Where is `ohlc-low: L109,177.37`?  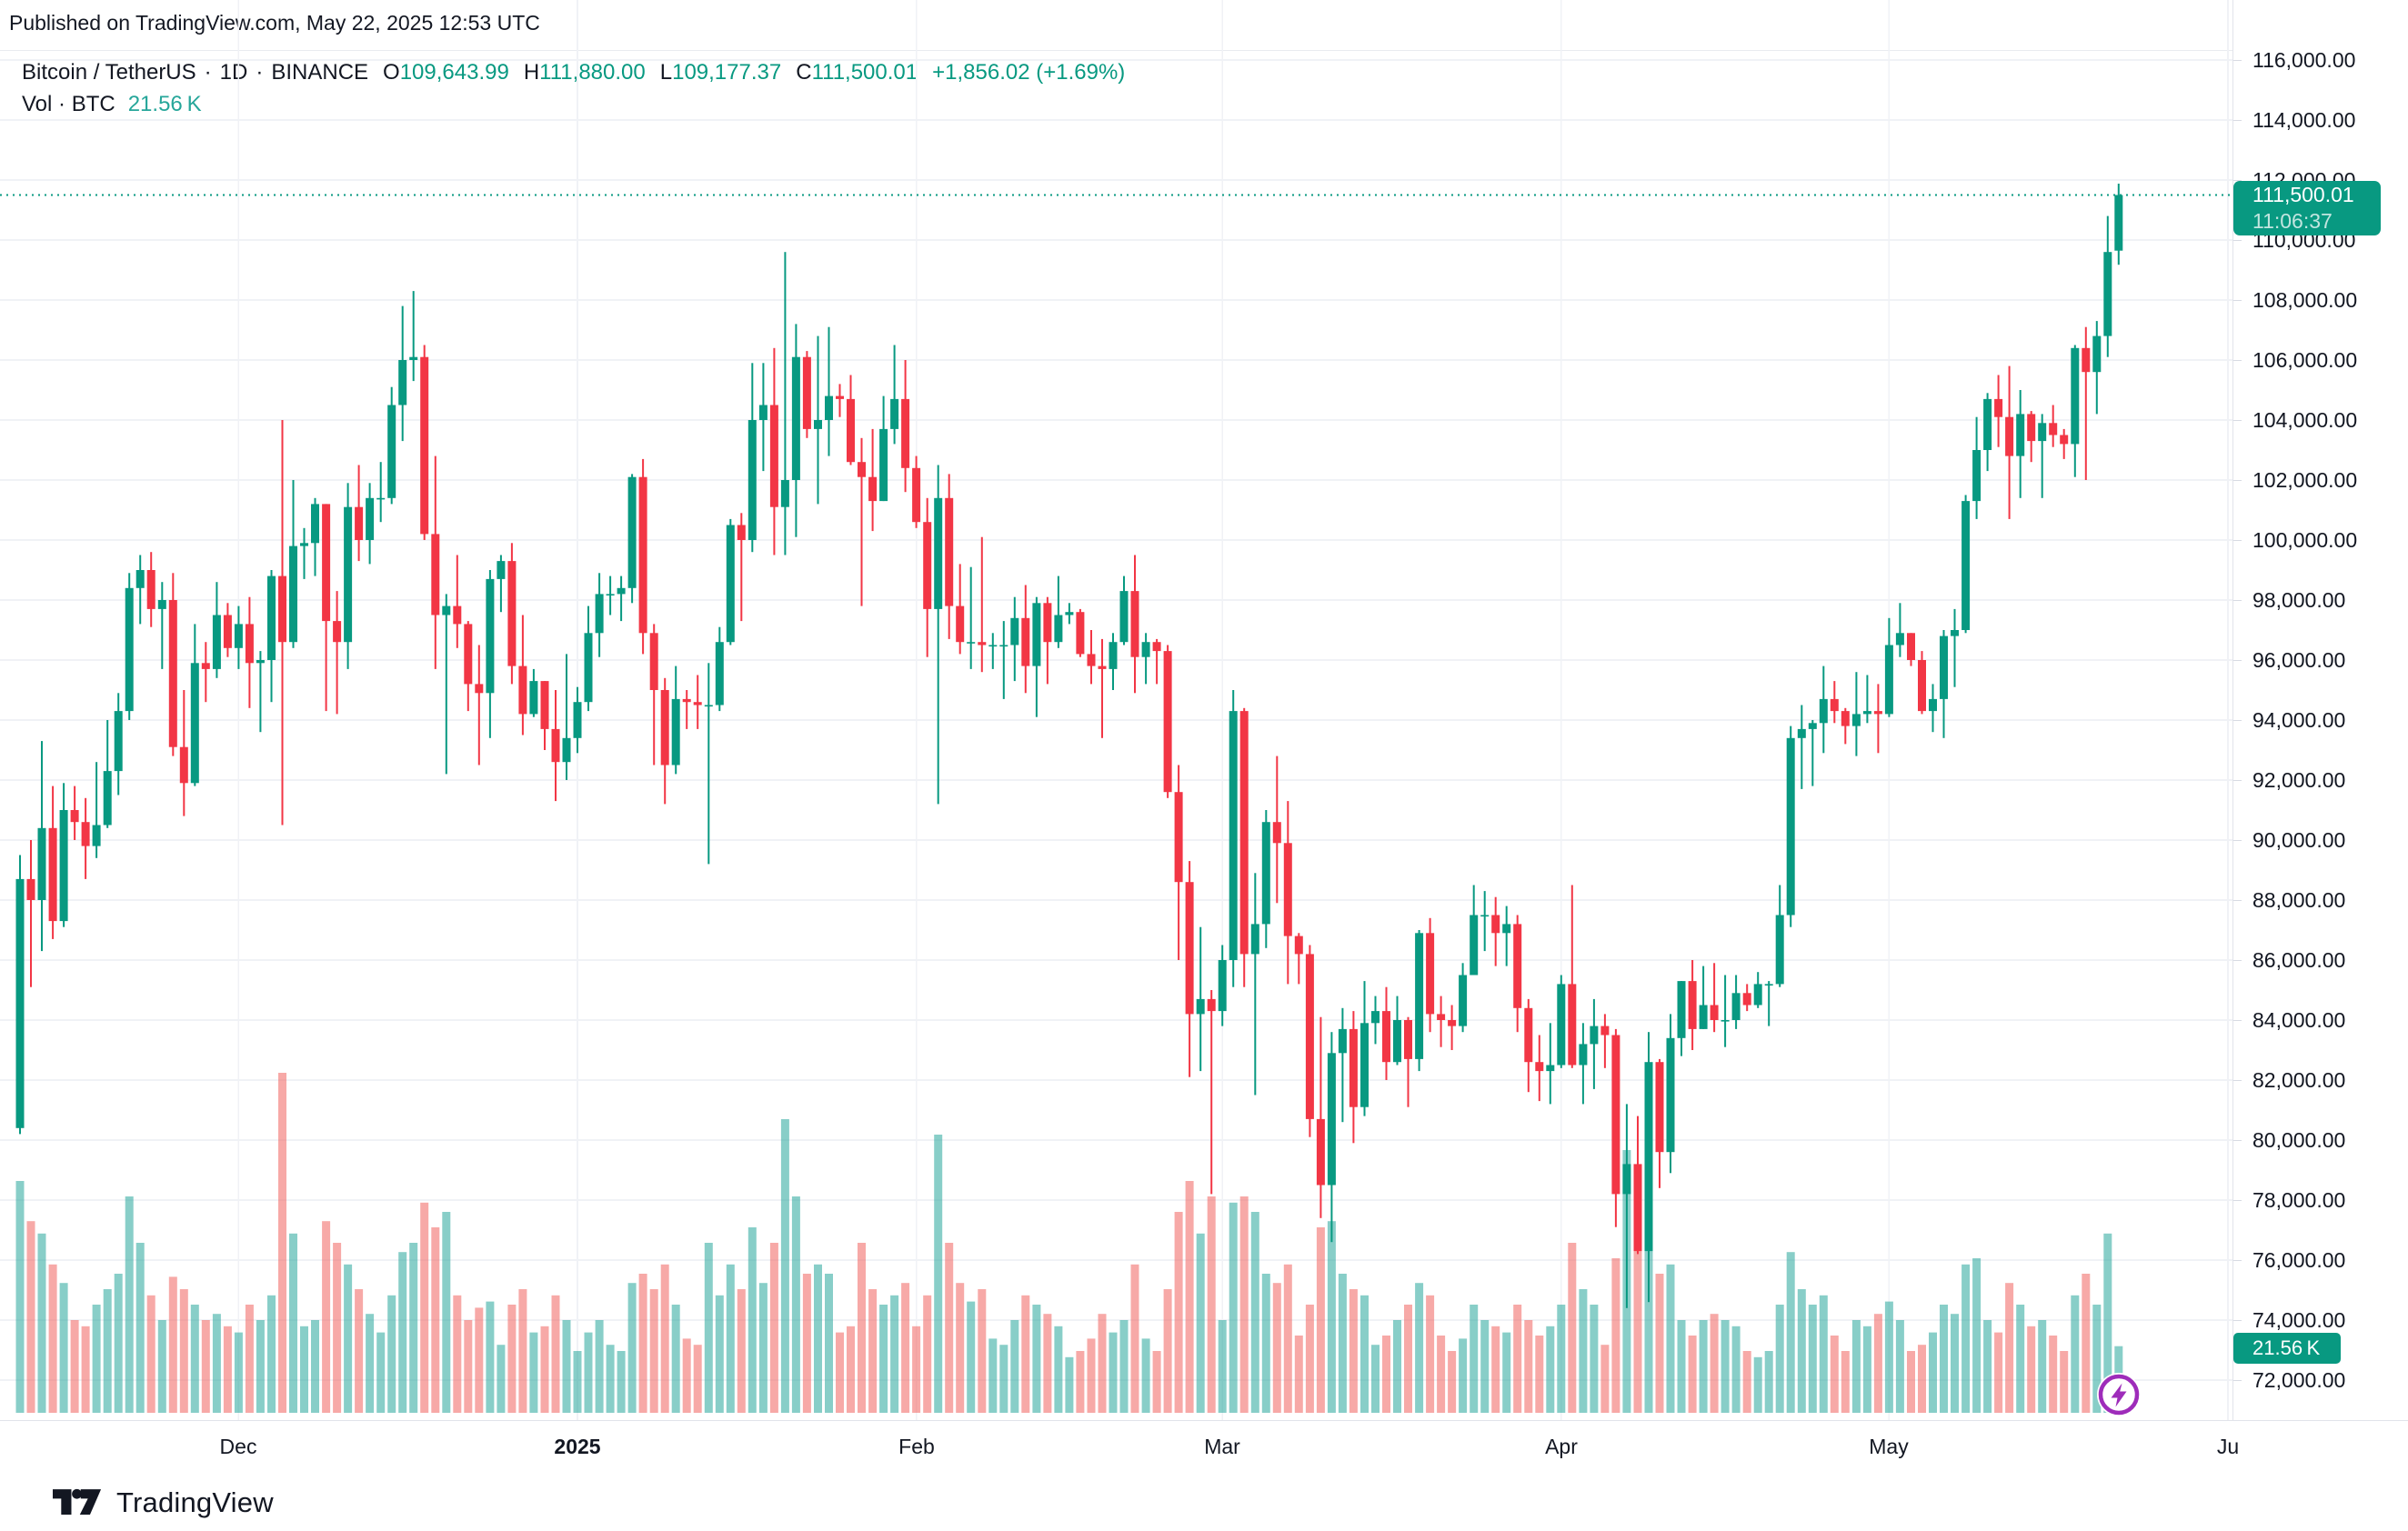 ohlc-low: L109,177.37 is located at coordinates (720, 72).